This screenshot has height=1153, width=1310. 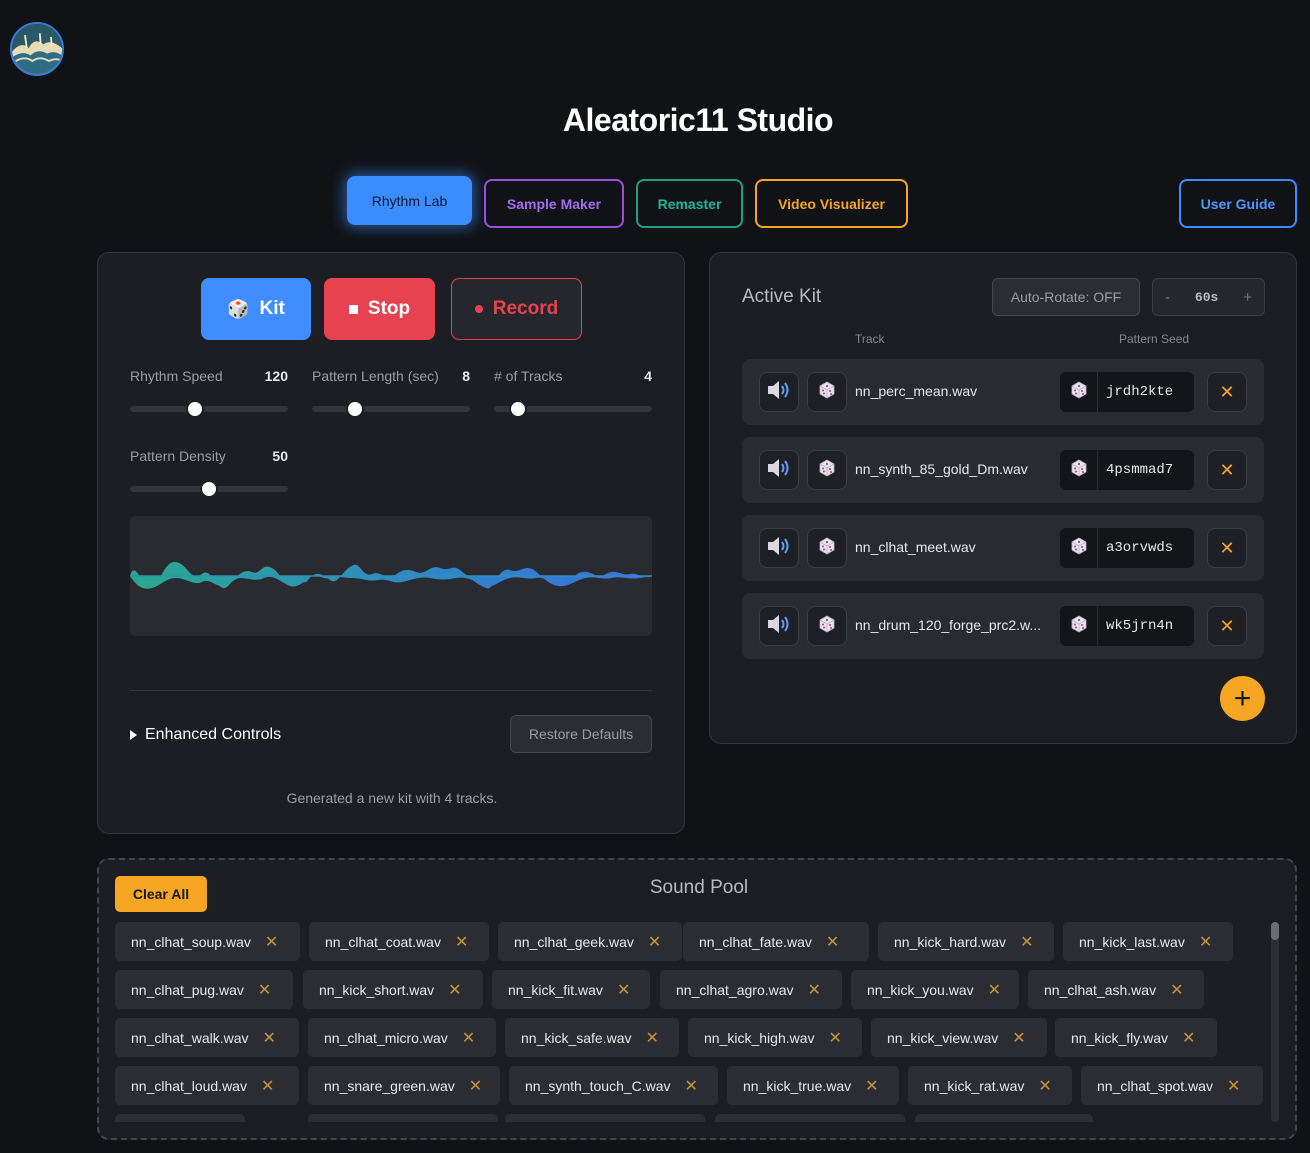 I want to click on auto-rotate-button: Auto-Rotate: OFF, so click(x=1066, y=297).